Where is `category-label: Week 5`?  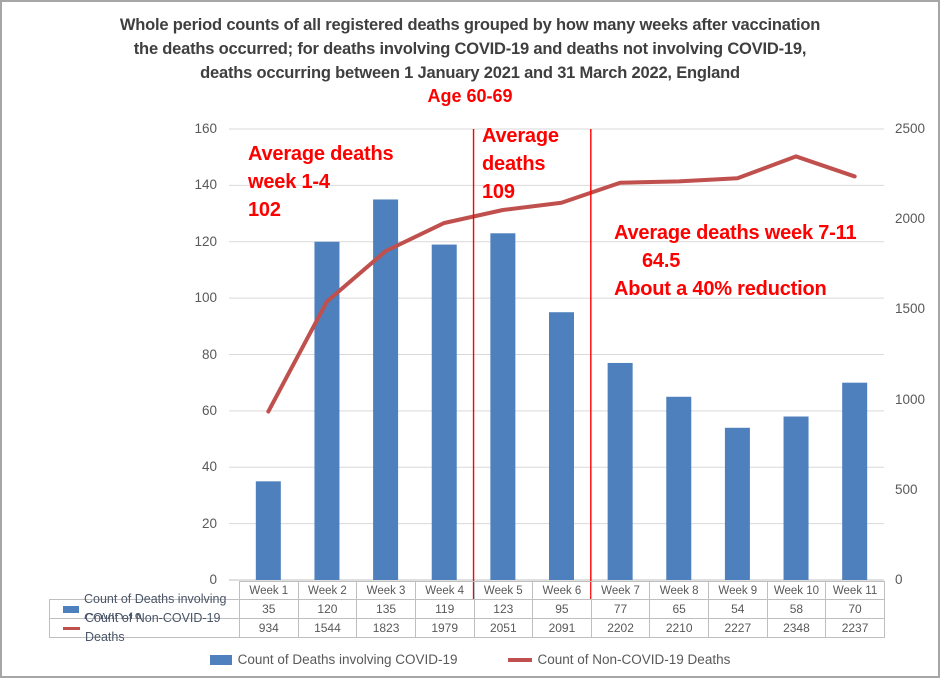
category-label: Week 5 is located at coordinates (504, 590).